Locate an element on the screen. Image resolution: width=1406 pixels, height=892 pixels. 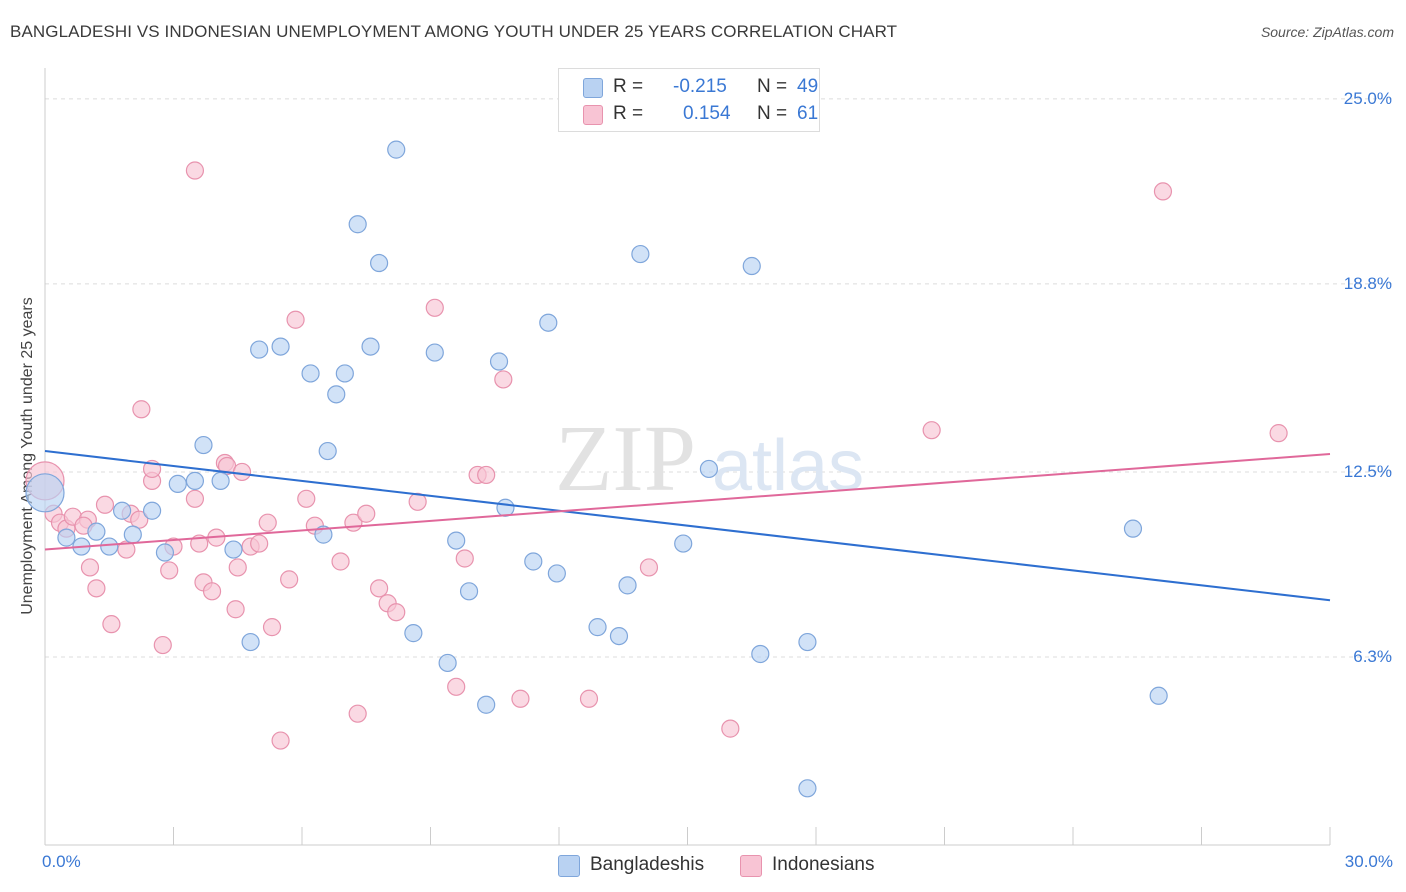
watermark: ZIP atlas is located at coordinates (709, 459).